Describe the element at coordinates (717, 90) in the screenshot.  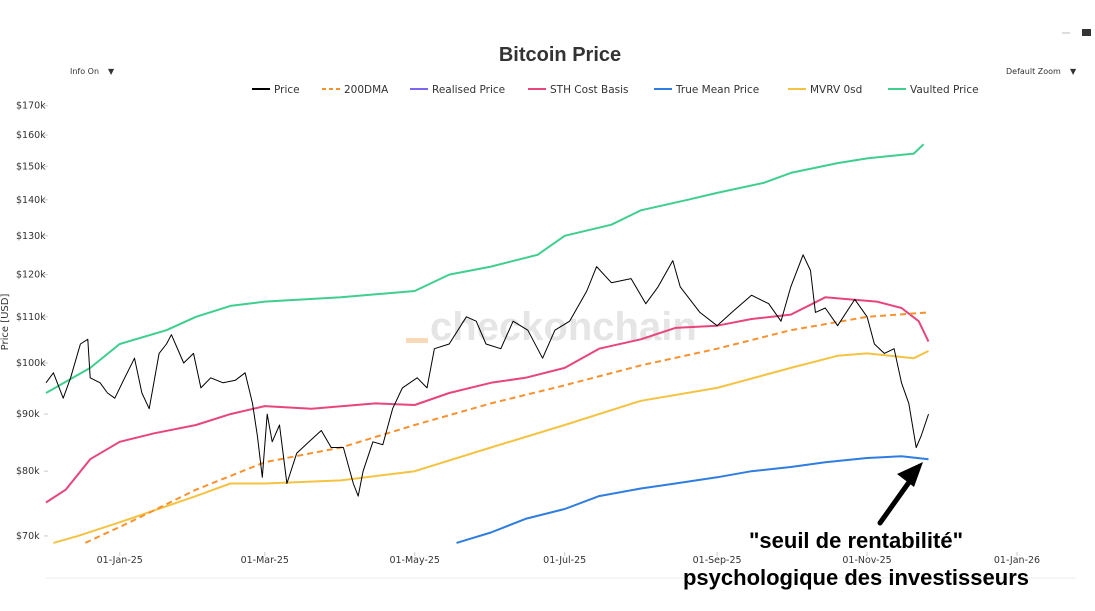
I see `legend-label: True Mean Price` at that location.